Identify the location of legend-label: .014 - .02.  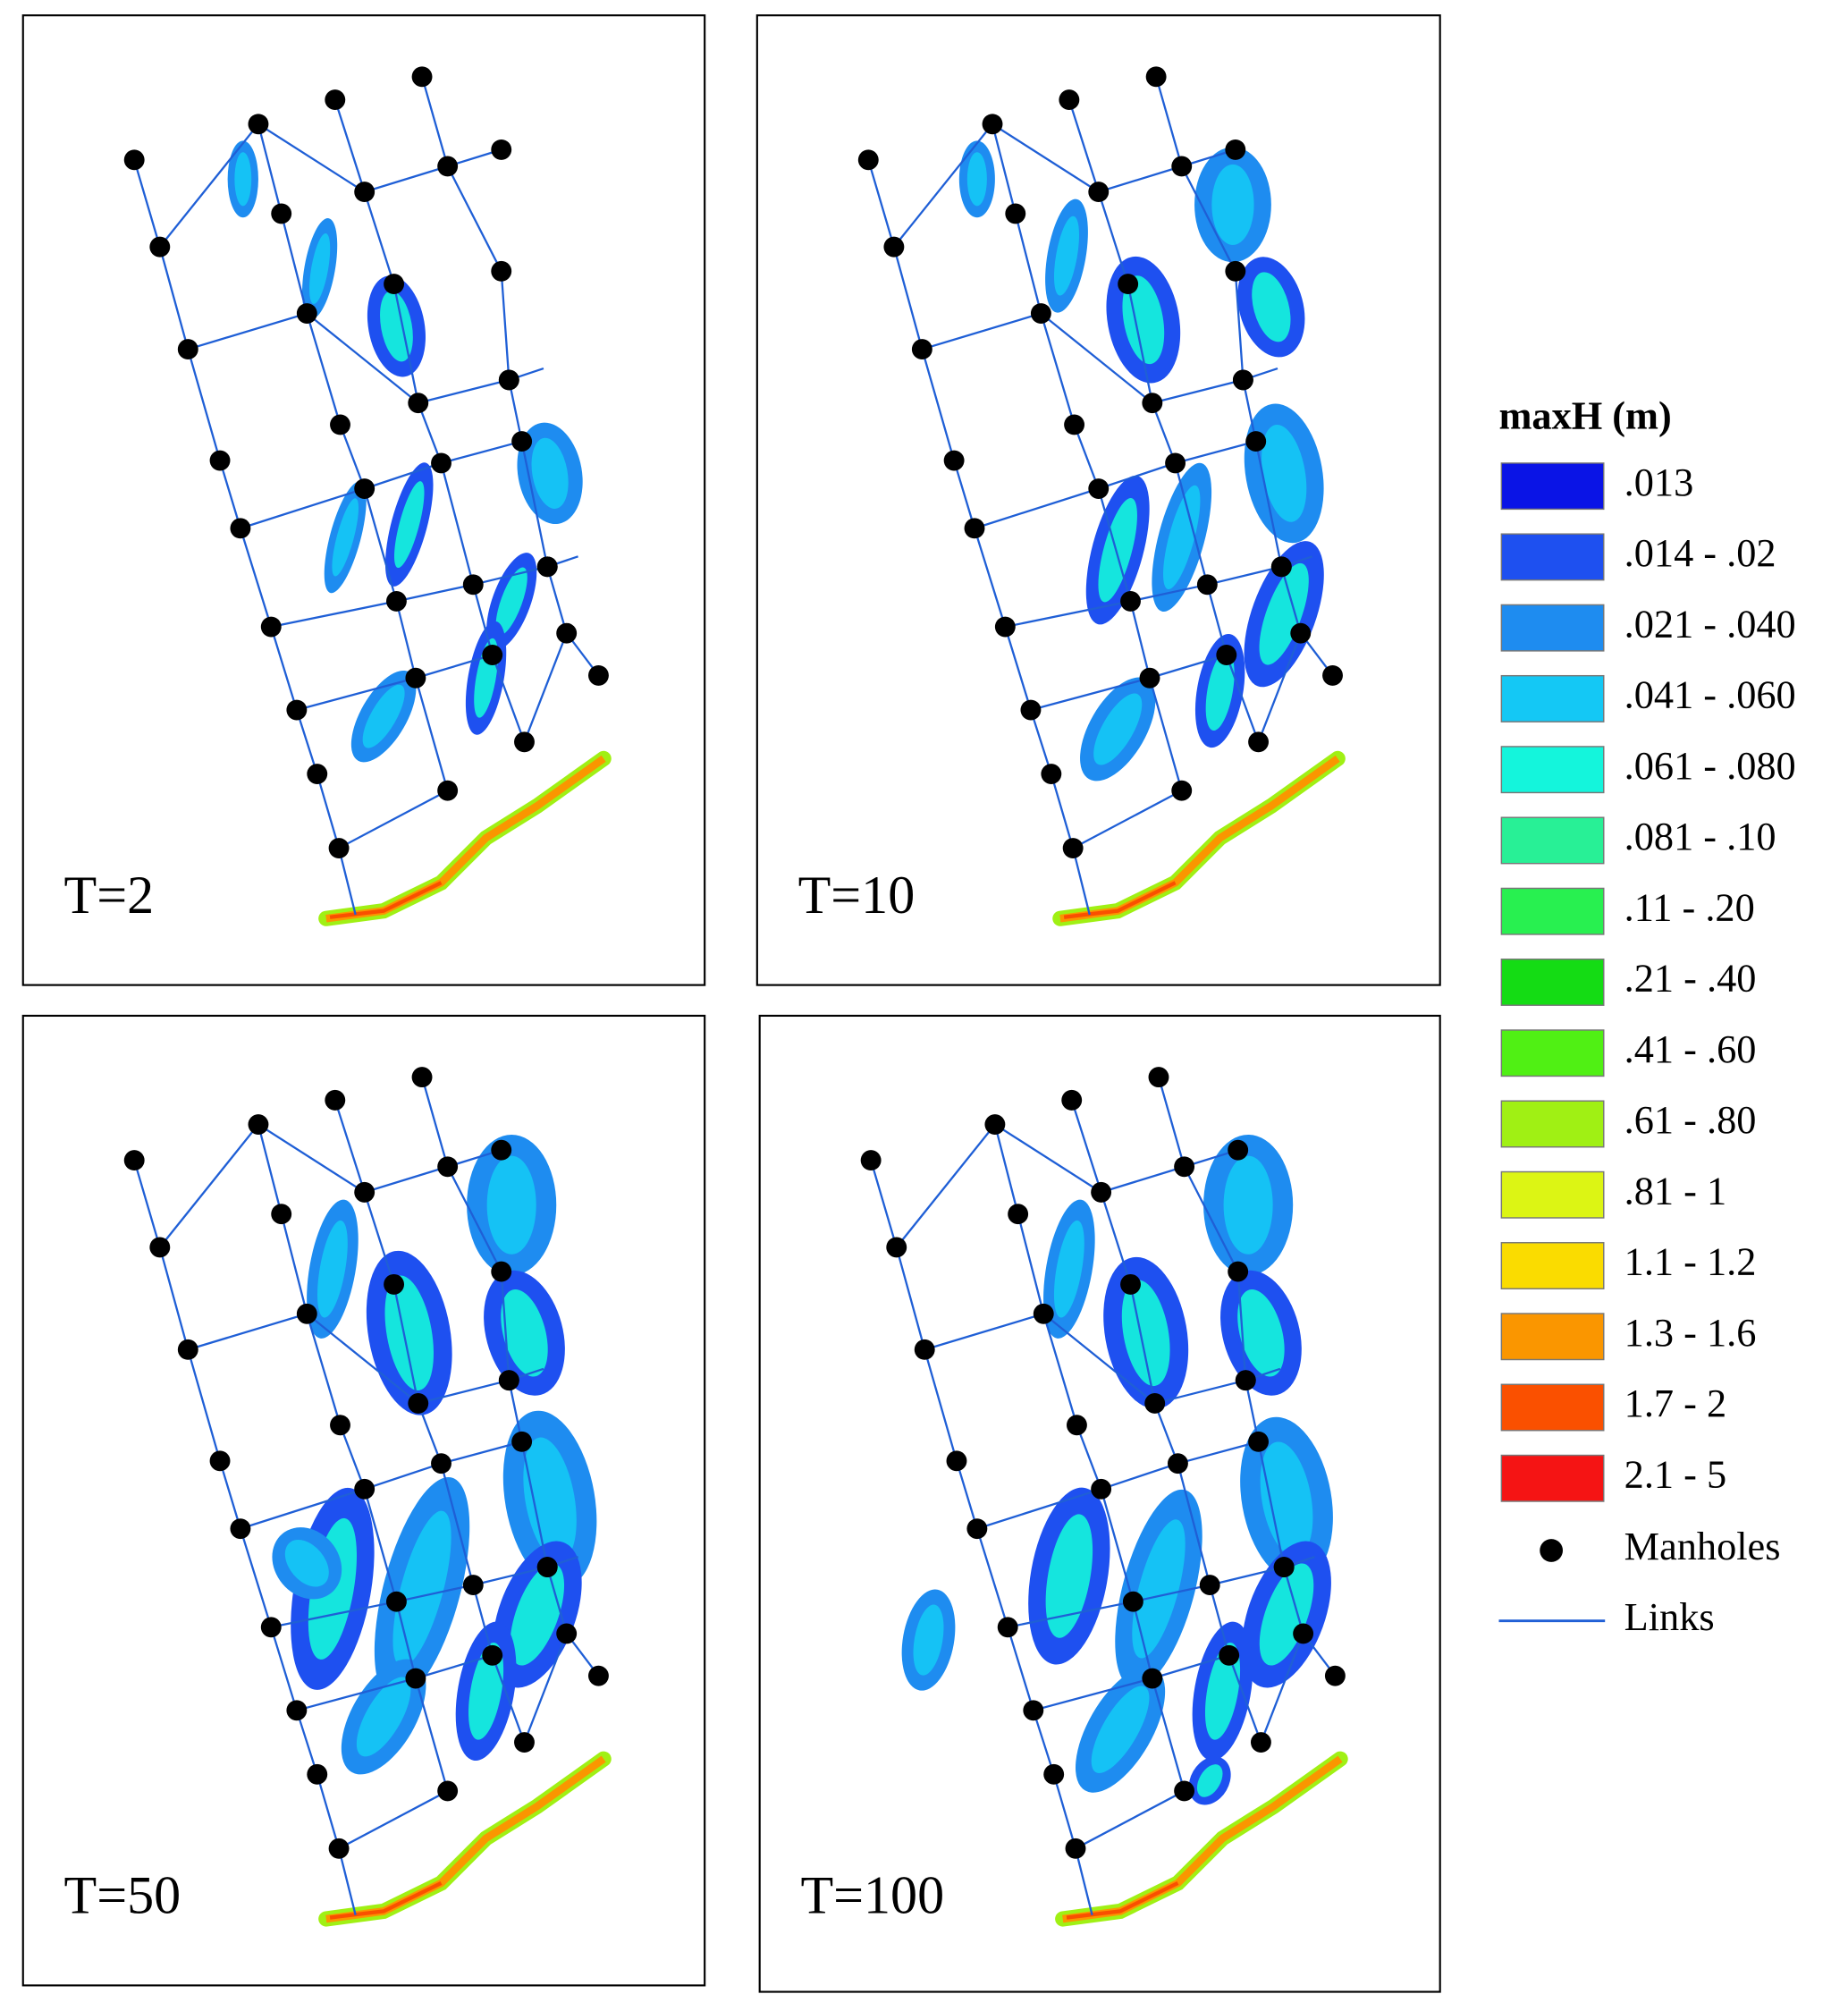
(1700, 552).